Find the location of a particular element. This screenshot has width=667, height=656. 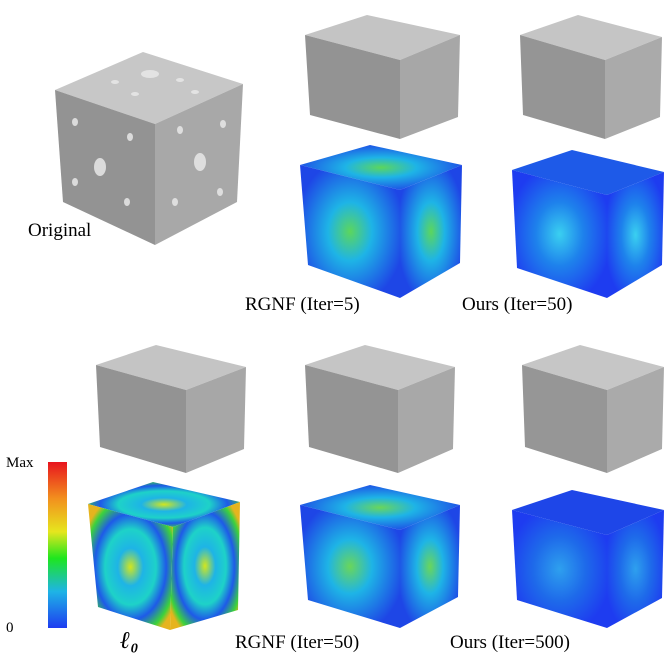

ours-iter50-gray-cube is located at coordinates (591, 77).